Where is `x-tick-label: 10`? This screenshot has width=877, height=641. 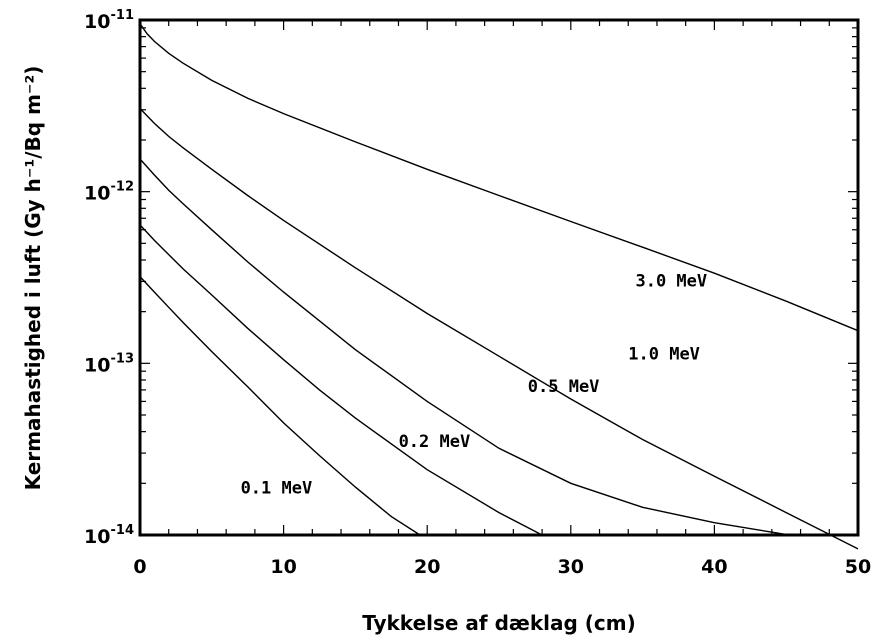
x-tick-label: 10 is located at coordinates (283, 567).